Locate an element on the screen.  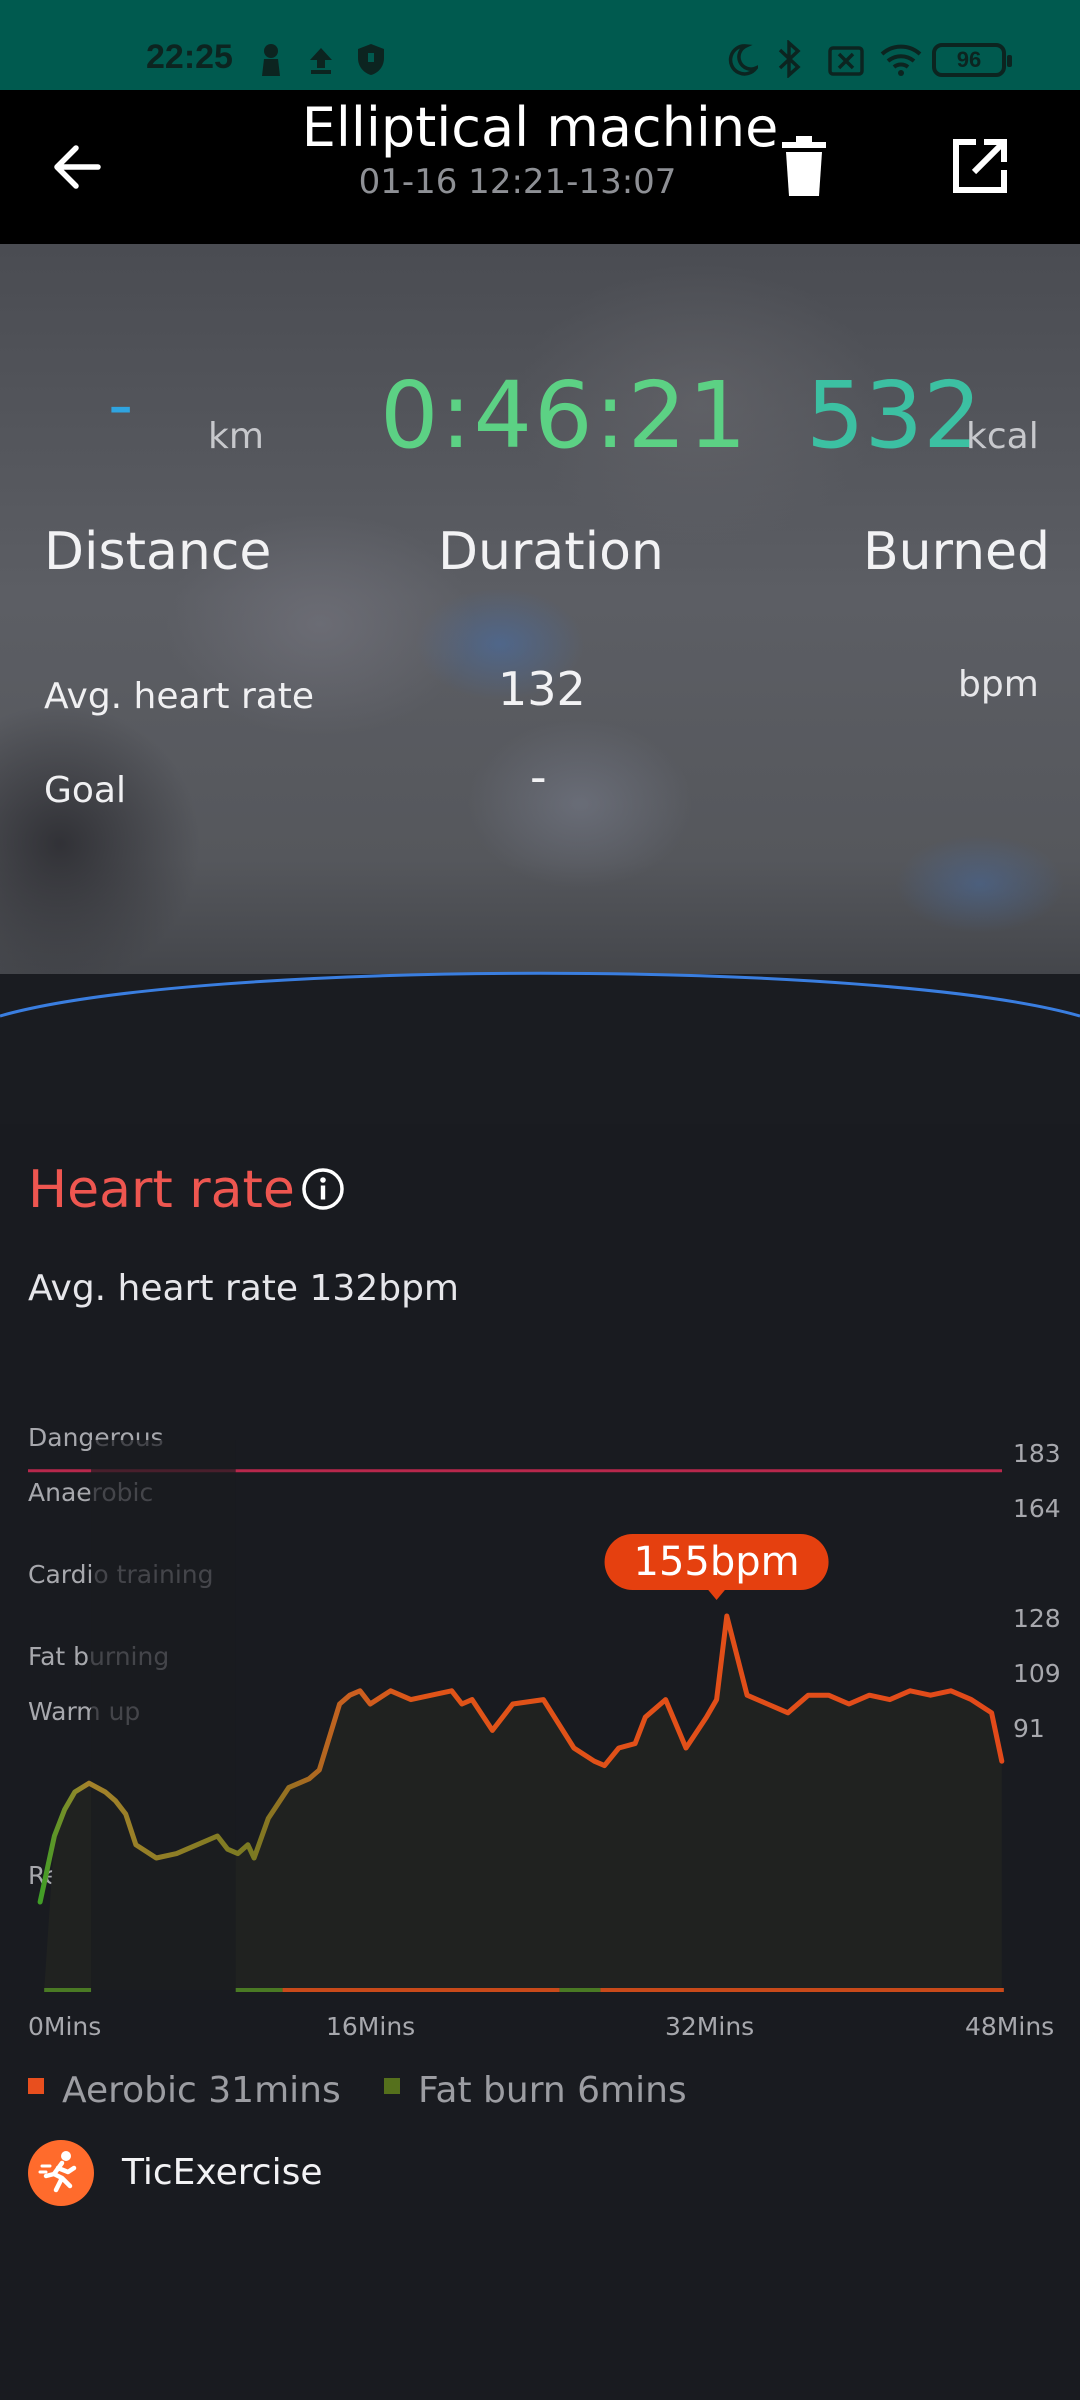
runner-icon is located at coordinates (57, 2172).